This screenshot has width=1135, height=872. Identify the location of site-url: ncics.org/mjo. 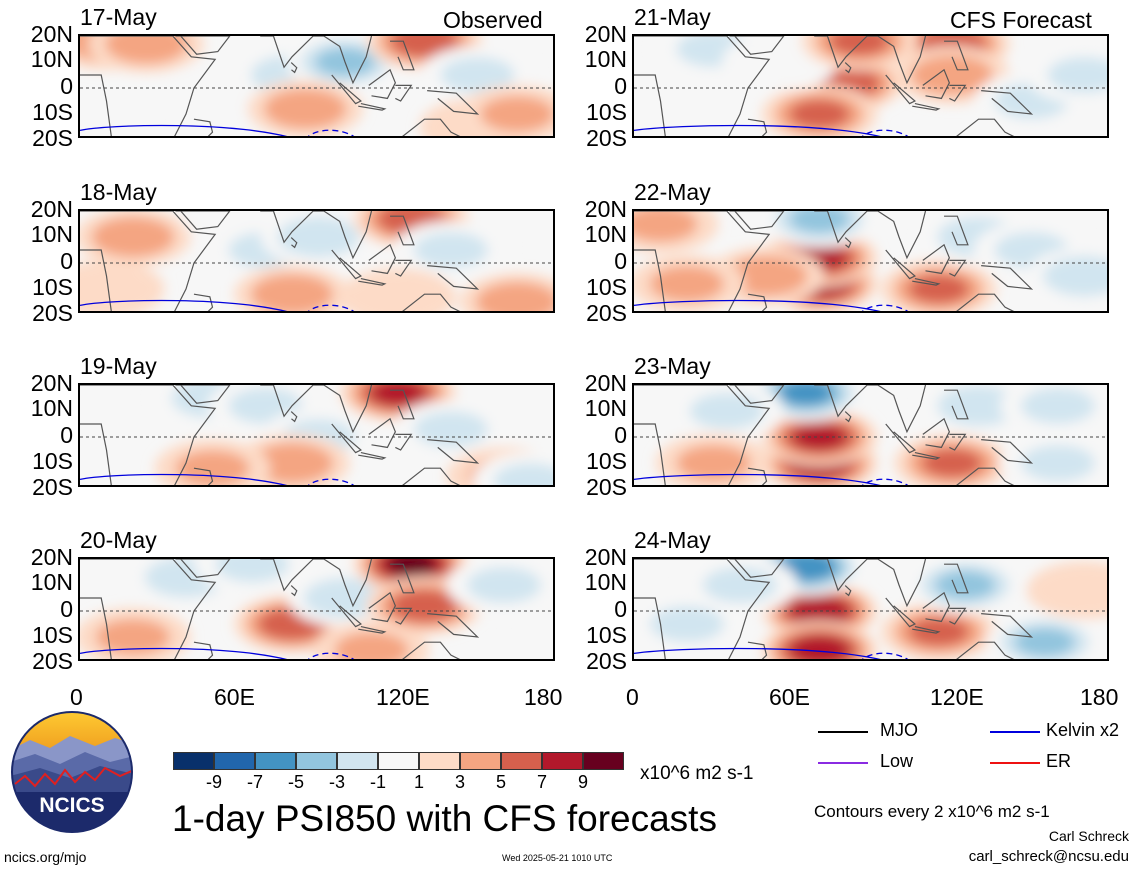
(45, 857).